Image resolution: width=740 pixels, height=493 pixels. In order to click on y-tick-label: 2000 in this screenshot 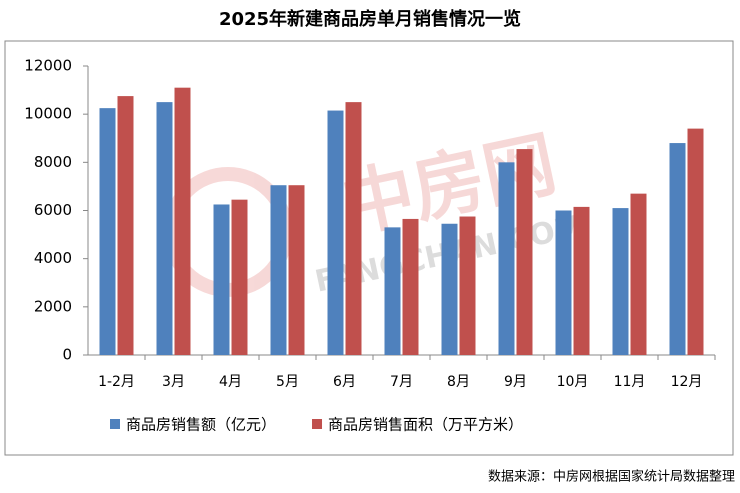, I will do `click(53, 306)`.